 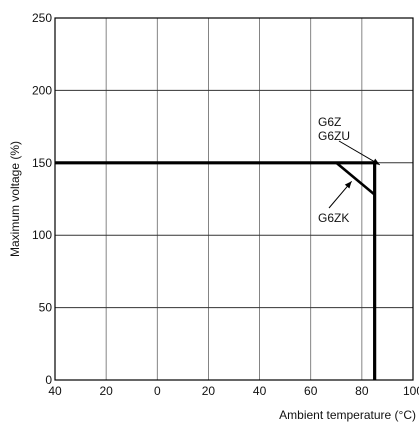 What do you see at coordinates (333, 218) in the screenshot?
I see `annotation-g6zk: G6ZK` at bounding box center [333, 218].